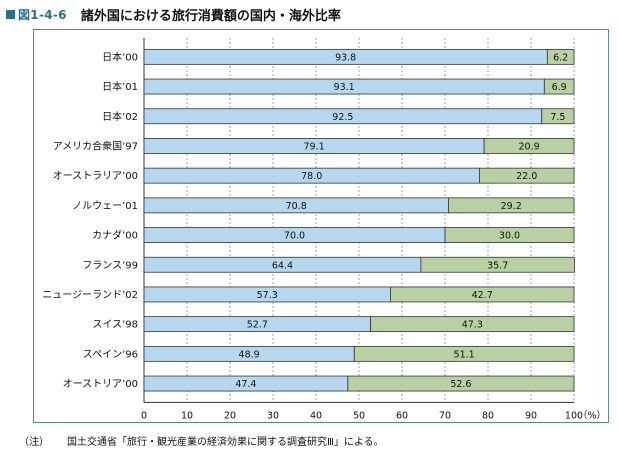 The width and height of the screenshot is (618, 456). I want to click on x-tick-label: 80, so click(488, 415).